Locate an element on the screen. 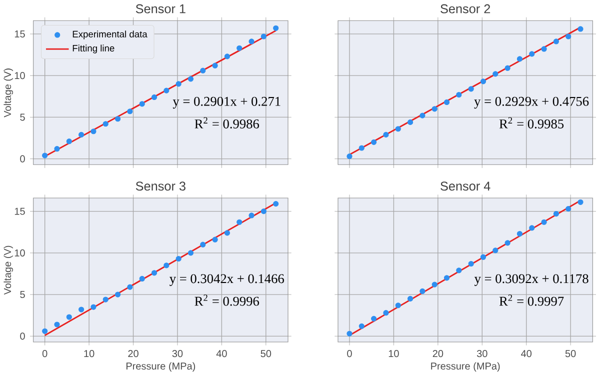 The height and width of the screenshot is (374, 600). chart-title: Sensor 3 is located at coordinates (161, 186).